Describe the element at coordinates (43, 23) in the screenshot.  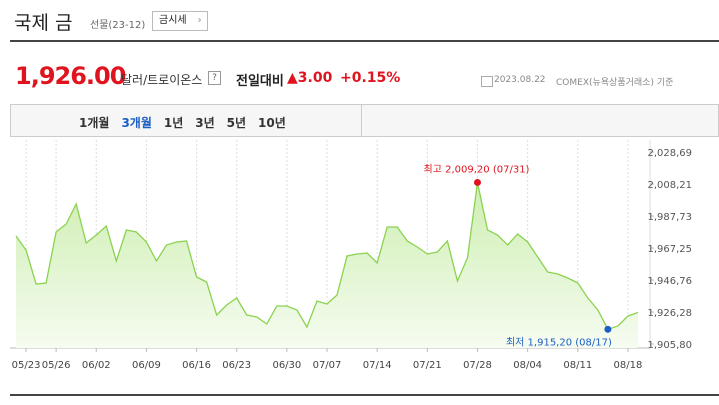
I see `title: 국제 금` at that location.